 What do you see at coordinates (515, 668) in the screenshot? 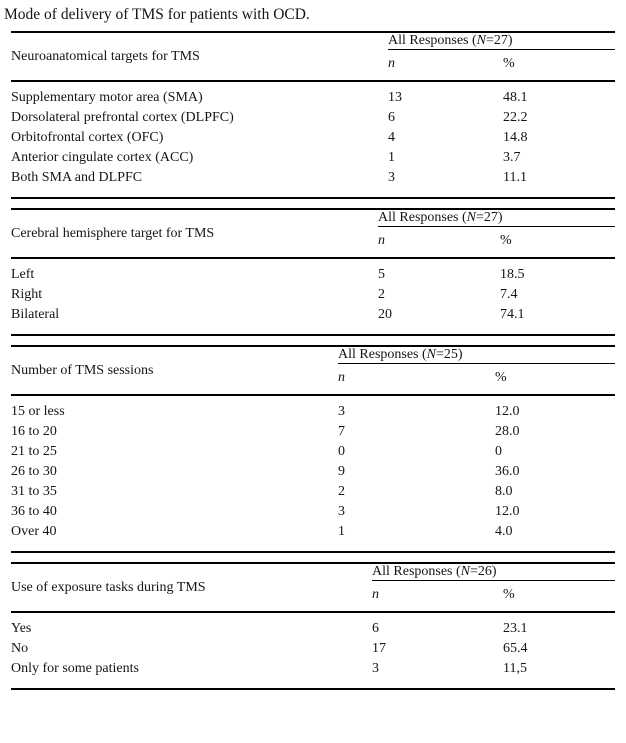
I see `cell-pct: 11,5` at bounding box center [515, 668].